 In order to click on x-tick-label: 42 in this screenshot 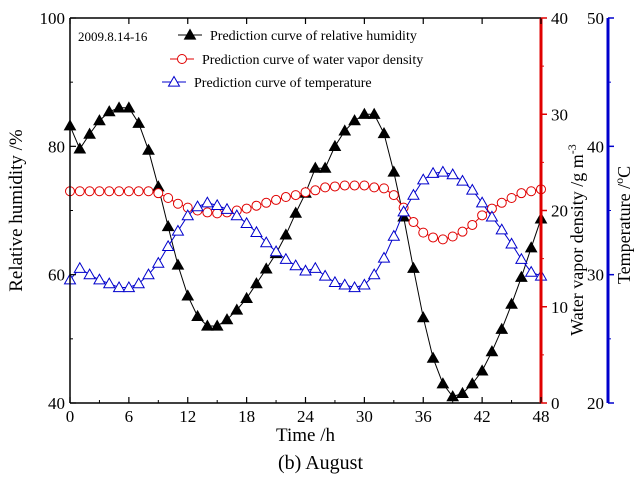, I will do `click(482, 416)`.